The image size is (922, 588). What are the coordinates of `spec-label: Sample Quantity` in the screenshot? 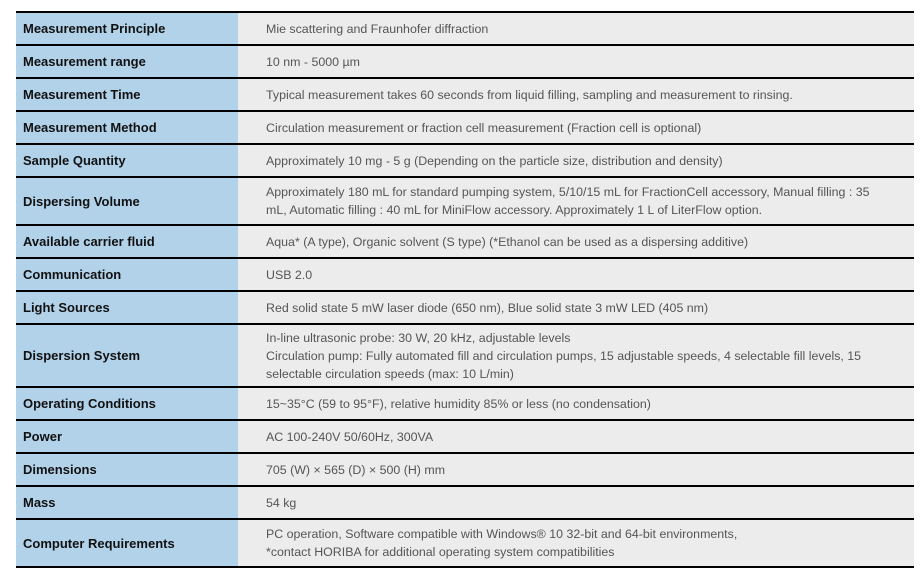 It's located at (127, 160).